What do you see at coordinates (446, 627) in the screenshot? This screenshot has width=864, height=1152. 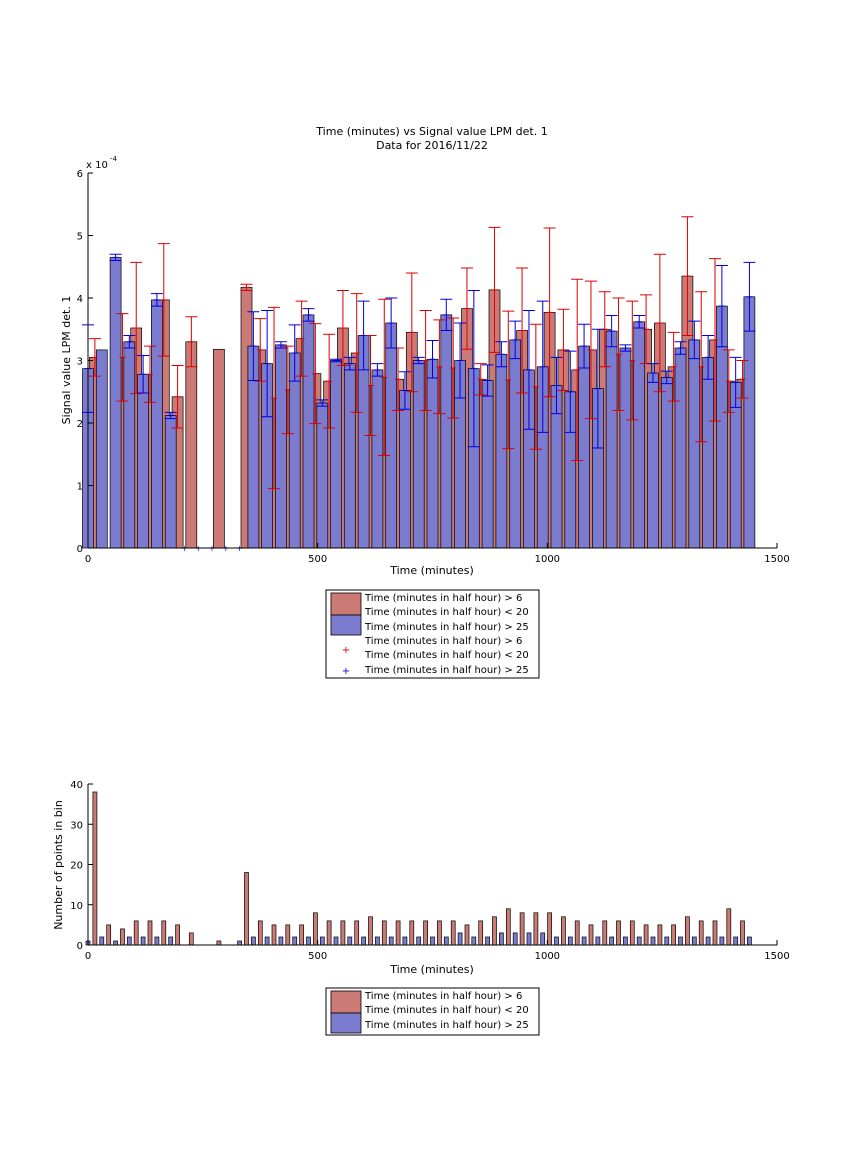 I see `chart1-legend-entry-3: Time (minutes in half hour) > 25` at bounding box center [446, 627].